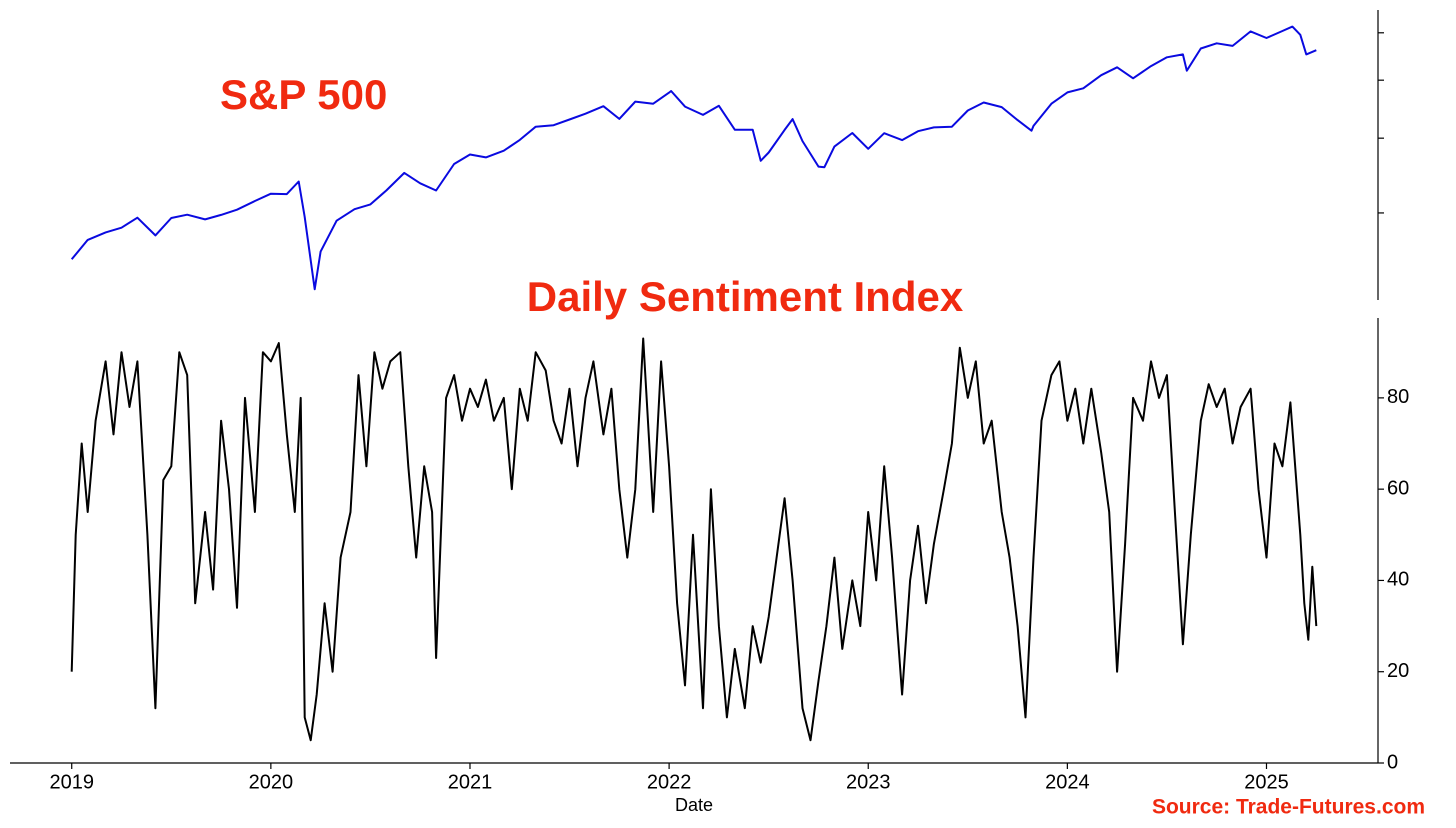  What do you see at coordinates (1392, 762) in the screenshot?
I see `y-tick-label: 0` at bounding box center [1392, 762].